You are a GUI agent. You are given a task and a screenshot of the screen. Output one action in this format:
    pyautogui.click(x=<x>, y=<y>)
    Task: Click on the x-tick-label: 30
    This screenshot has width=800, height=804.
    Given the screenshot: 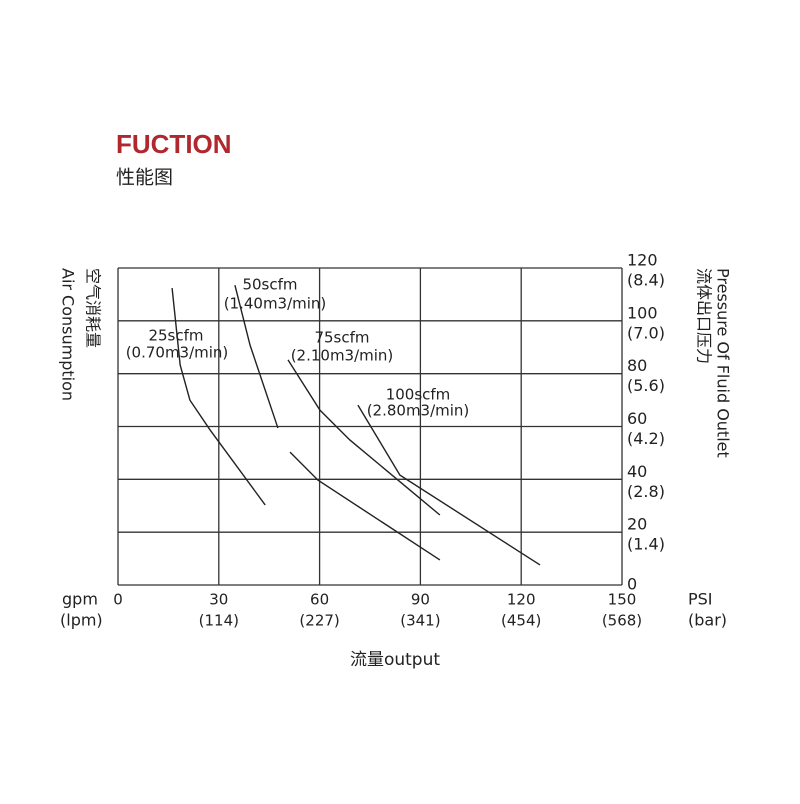 What is the action you would take?
    pyautogui.click(x=218, y=600)
    